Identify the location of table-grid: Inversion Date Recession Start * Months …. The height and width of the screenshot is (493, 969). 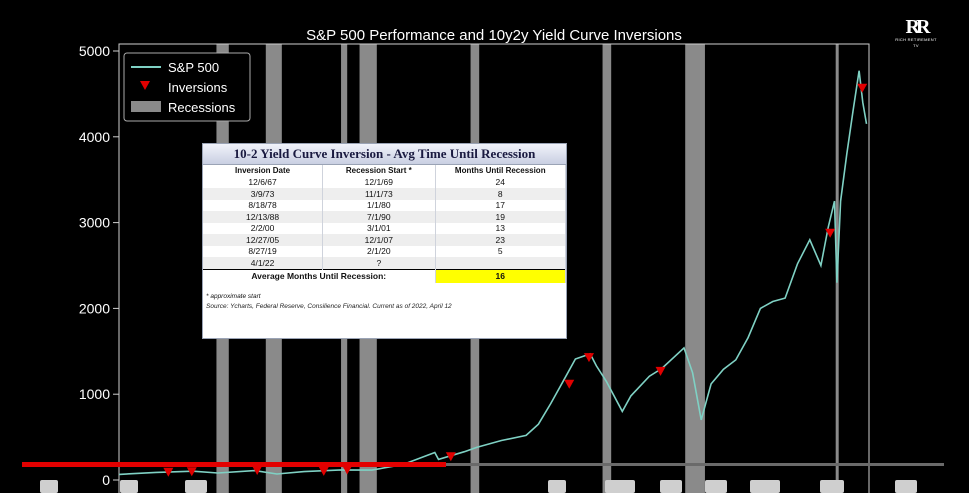
(384, 224).